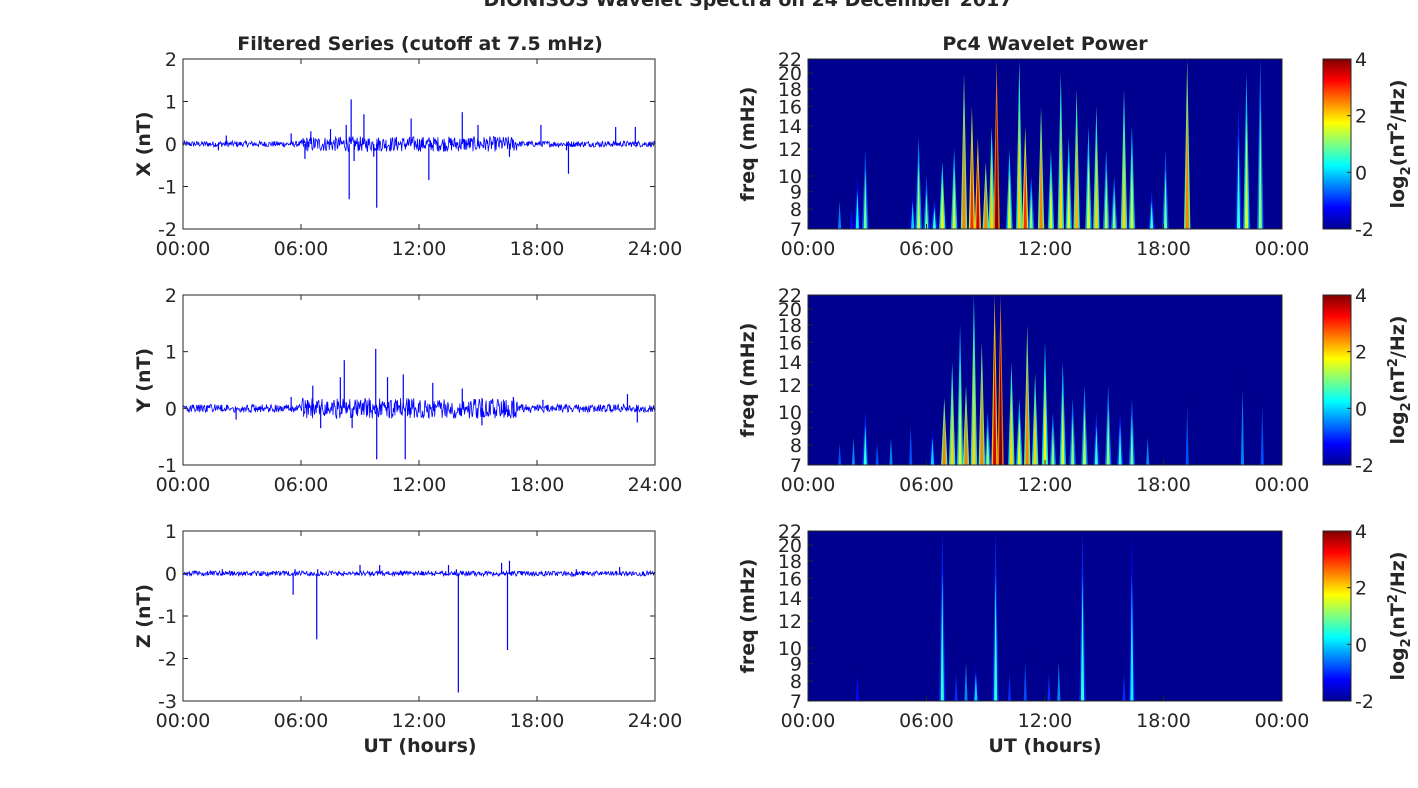 This screenshot has height=788, width=1418. Describe the element at coordinates (419, 721) in the screenshot. I see `x-tick-label: 12:00` at that location.